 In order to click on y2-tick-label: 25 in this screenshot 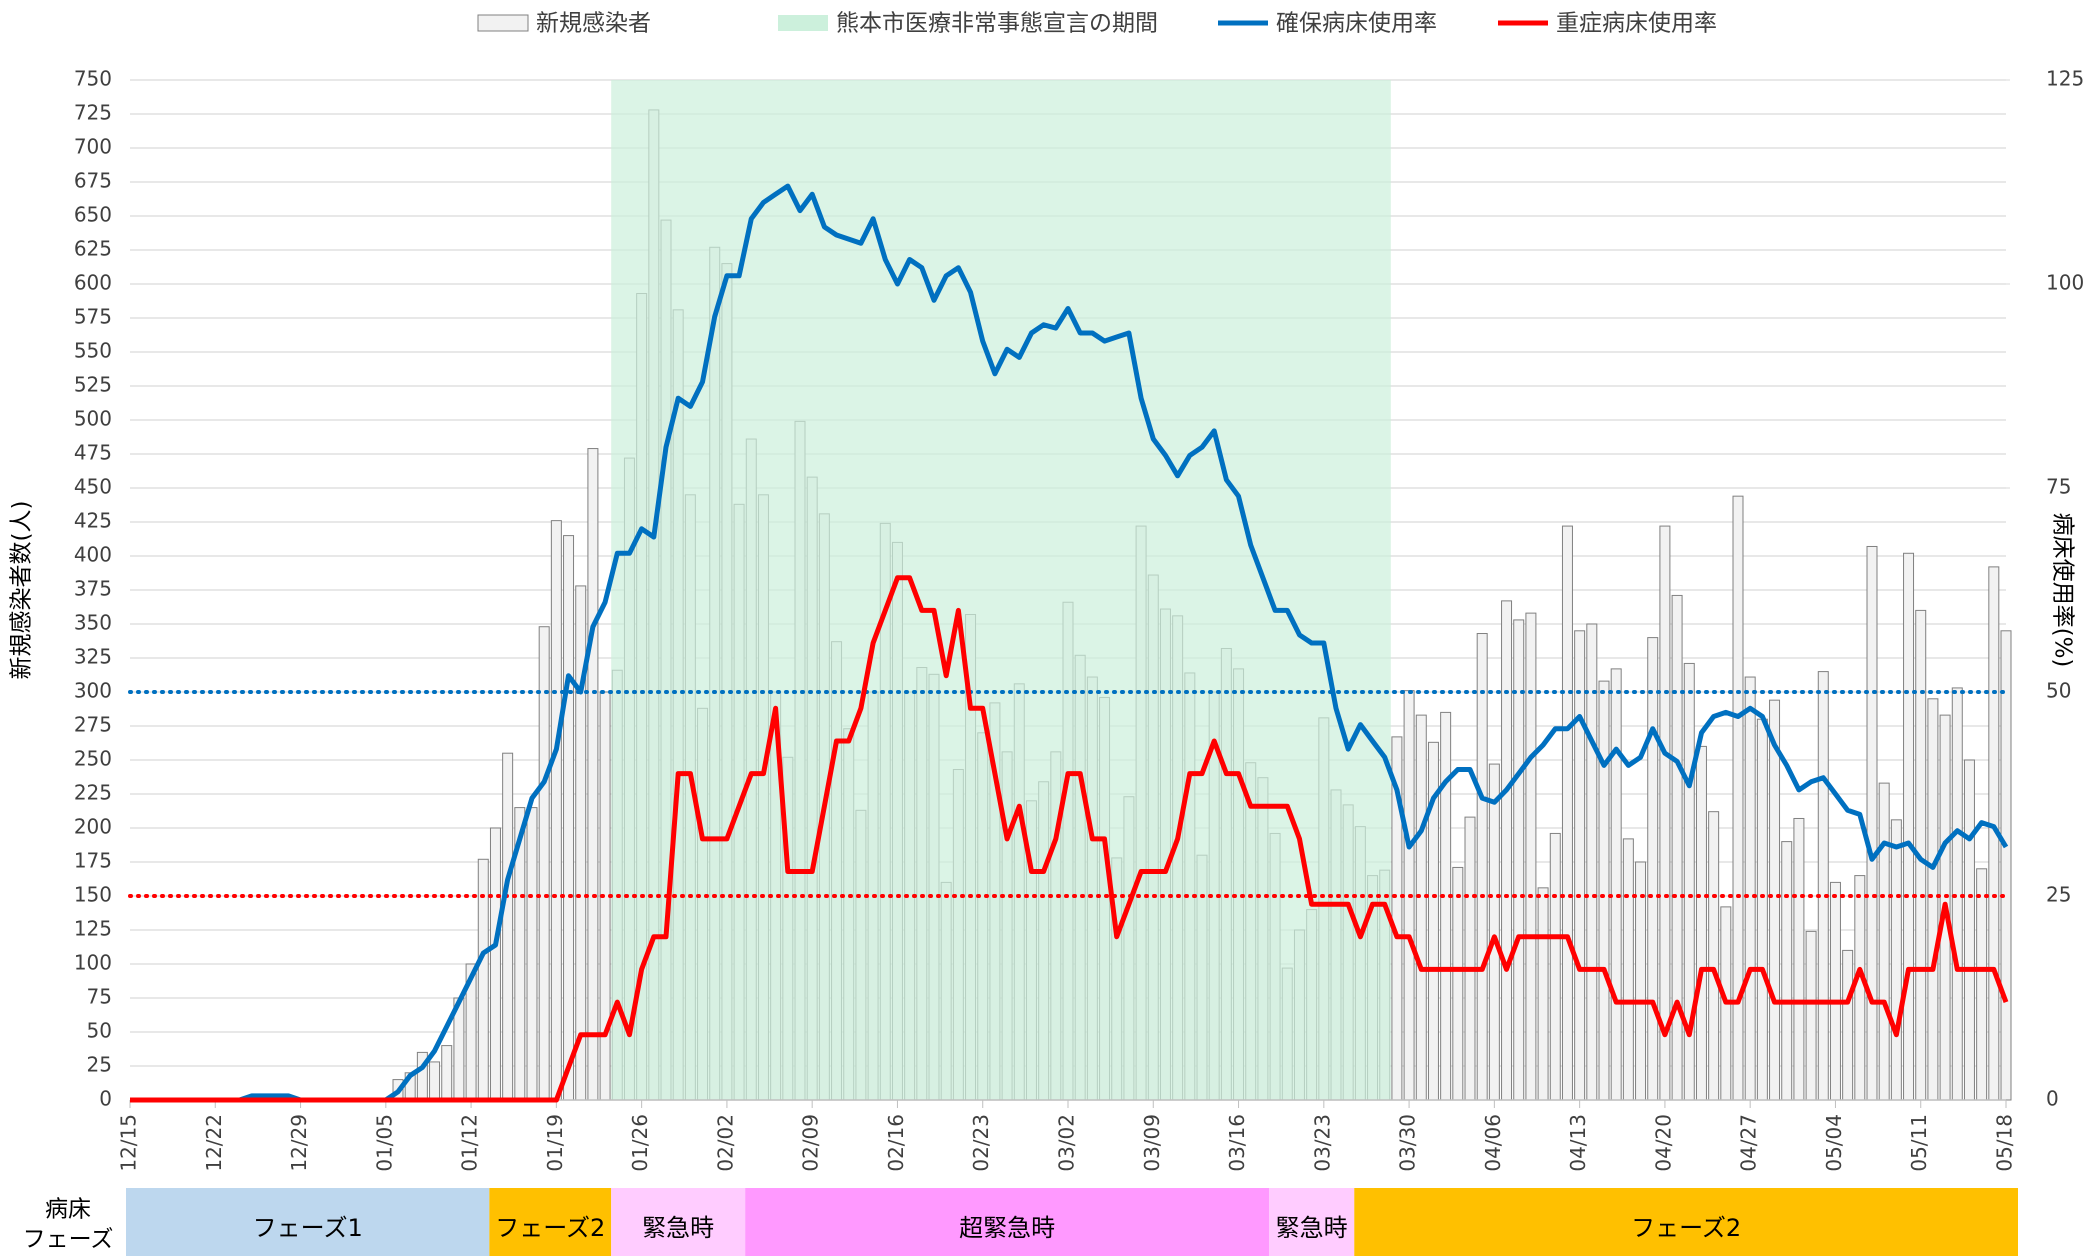, I will do `click(2058, 895)`.